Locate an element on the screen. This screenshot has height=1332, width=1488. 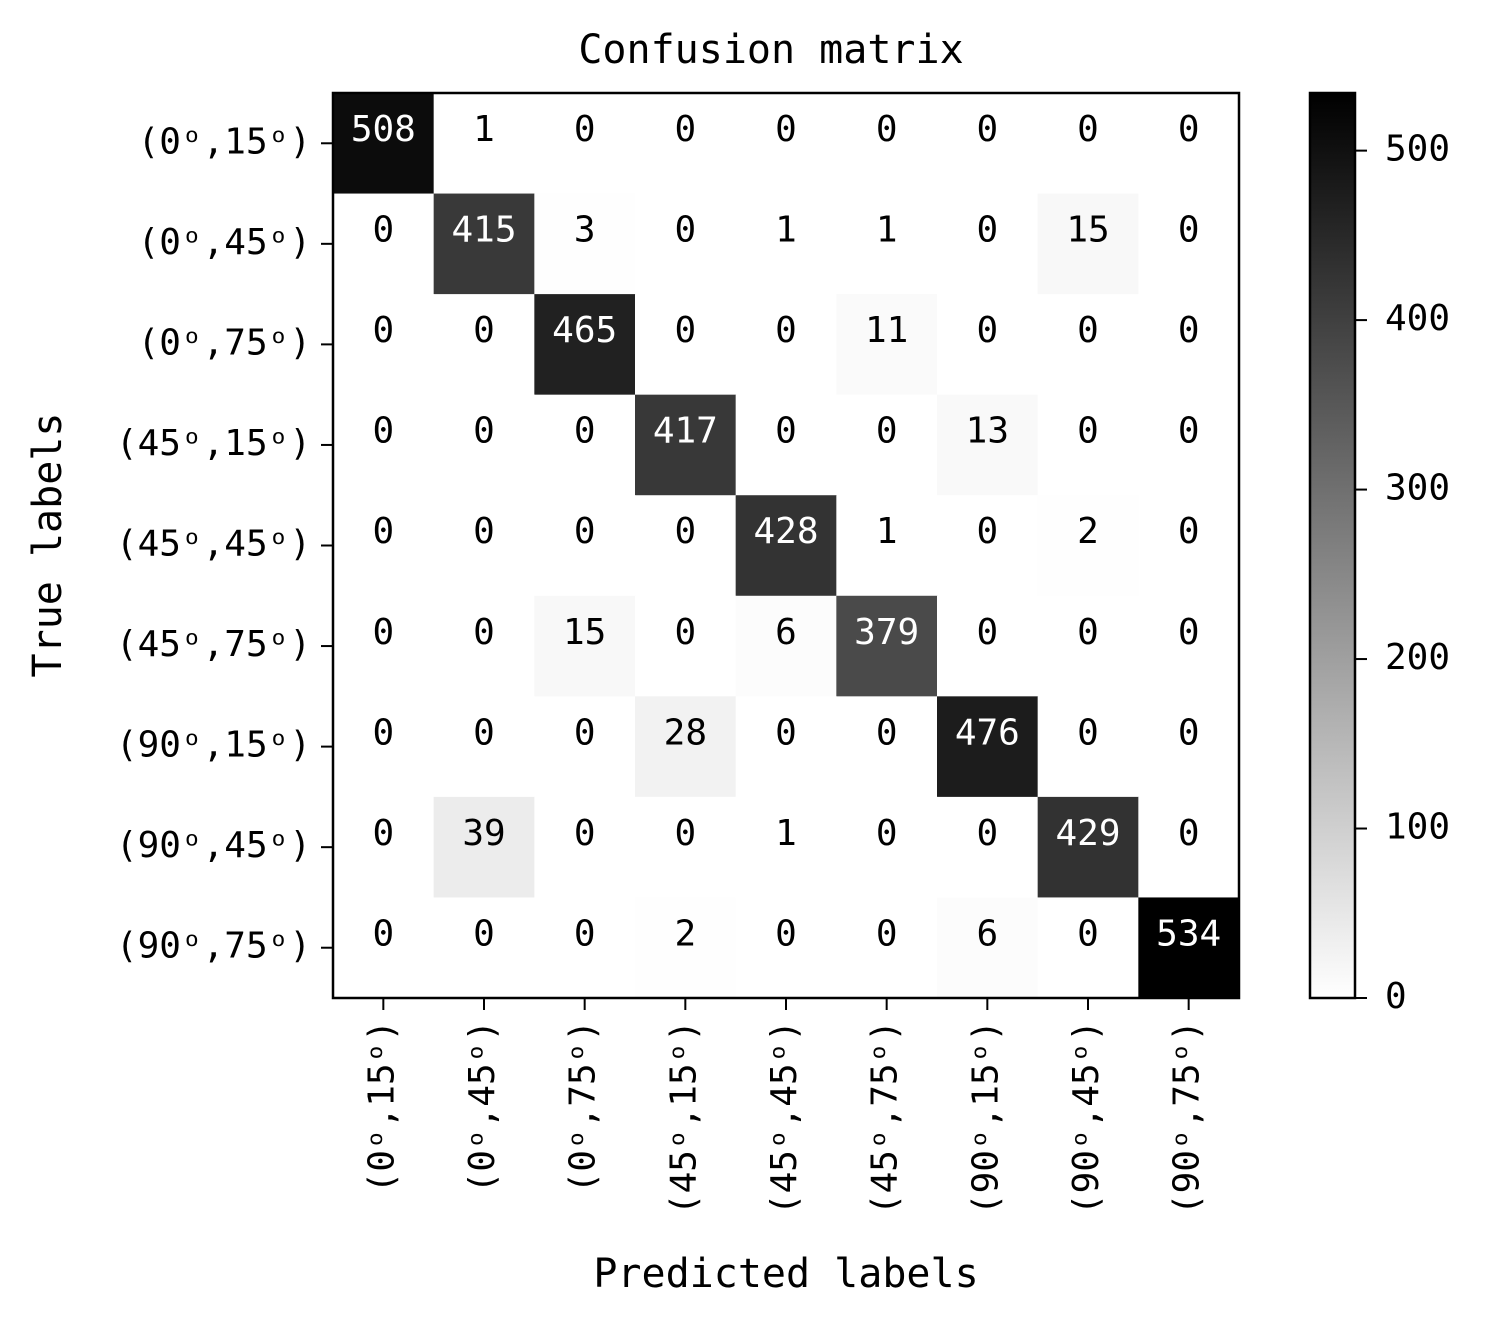
cell-label: 39 is located at coordinates (483, 833).